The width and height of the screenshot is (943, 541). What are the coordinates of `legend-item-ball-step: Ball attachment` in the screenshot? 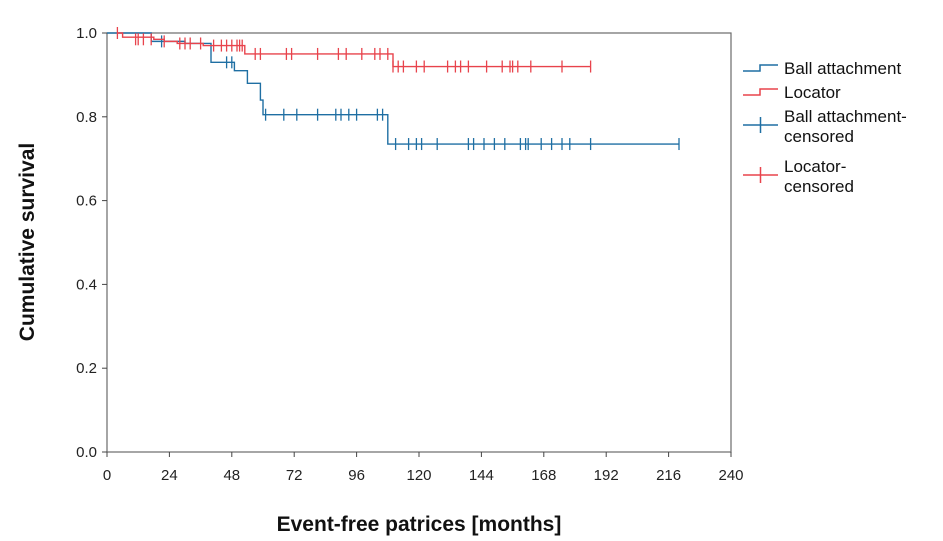 It's located at (822, 68).